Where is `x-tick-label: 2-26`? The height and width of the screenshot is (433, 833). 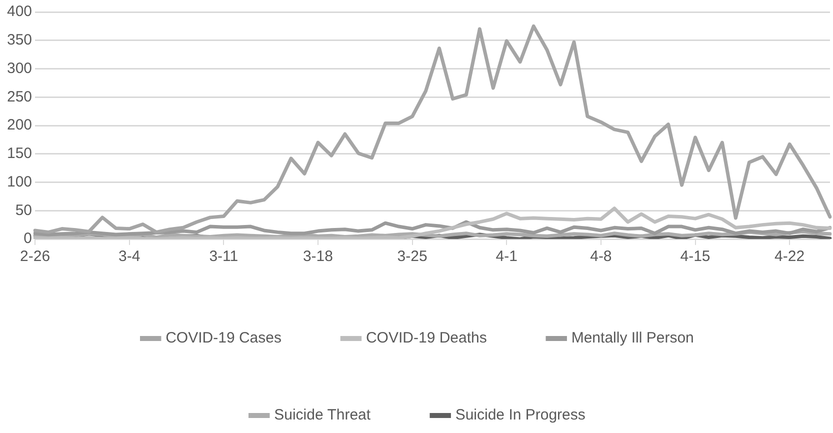
x-tick-label: 2-26 is located at coordinates (35, 257).